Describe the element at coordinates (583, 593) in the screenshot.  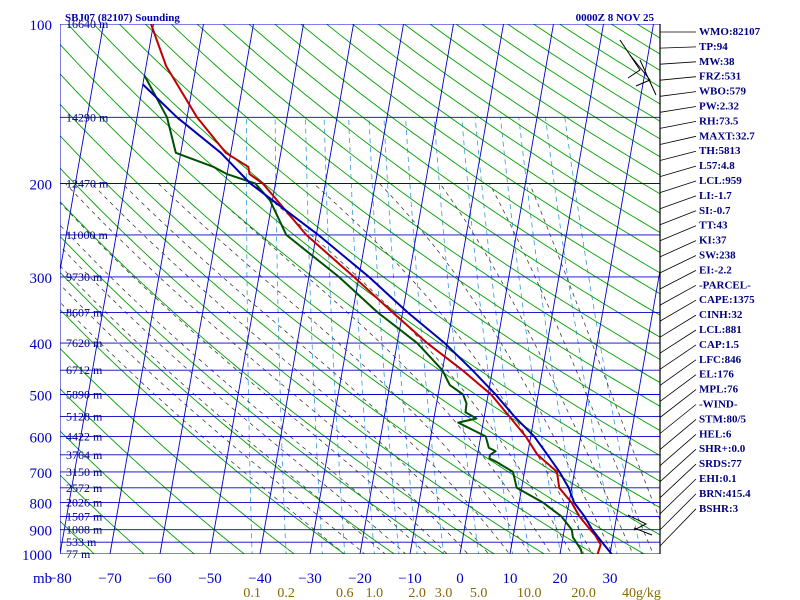
I see `mixing-ratio-tick-label: 20.0` at that location.